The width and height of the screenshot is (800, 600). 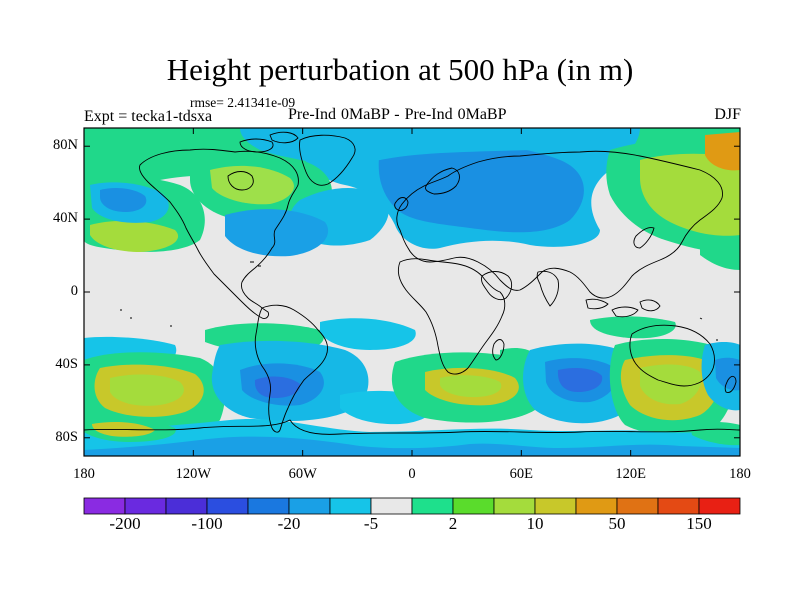 What do you see at coordinates (412, 427) in the screenshot?
I see `coast-antarctica` at bounding box center [412, 427].